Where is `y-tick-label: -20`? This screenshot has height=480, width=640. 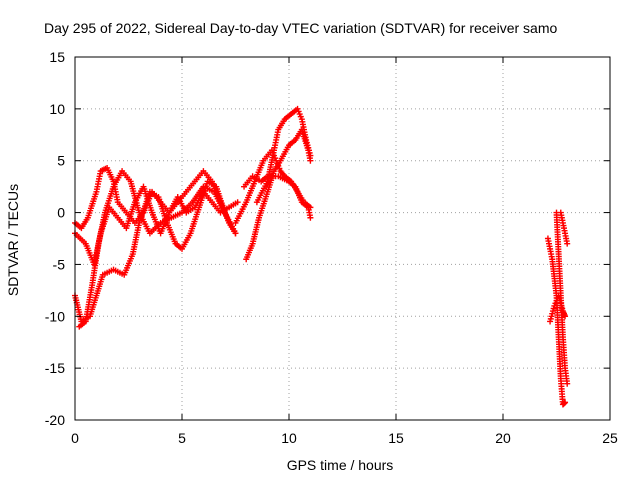 y-tick-label: -20 is located at coordinates (55, 420).